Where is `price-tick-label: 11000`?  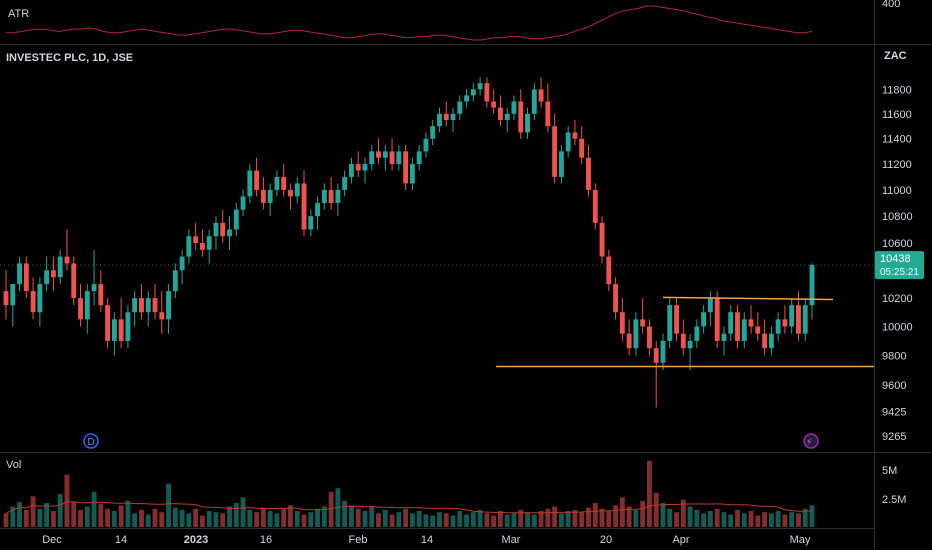 price-tick-label: 11000 is located at coordinates (897, 191).